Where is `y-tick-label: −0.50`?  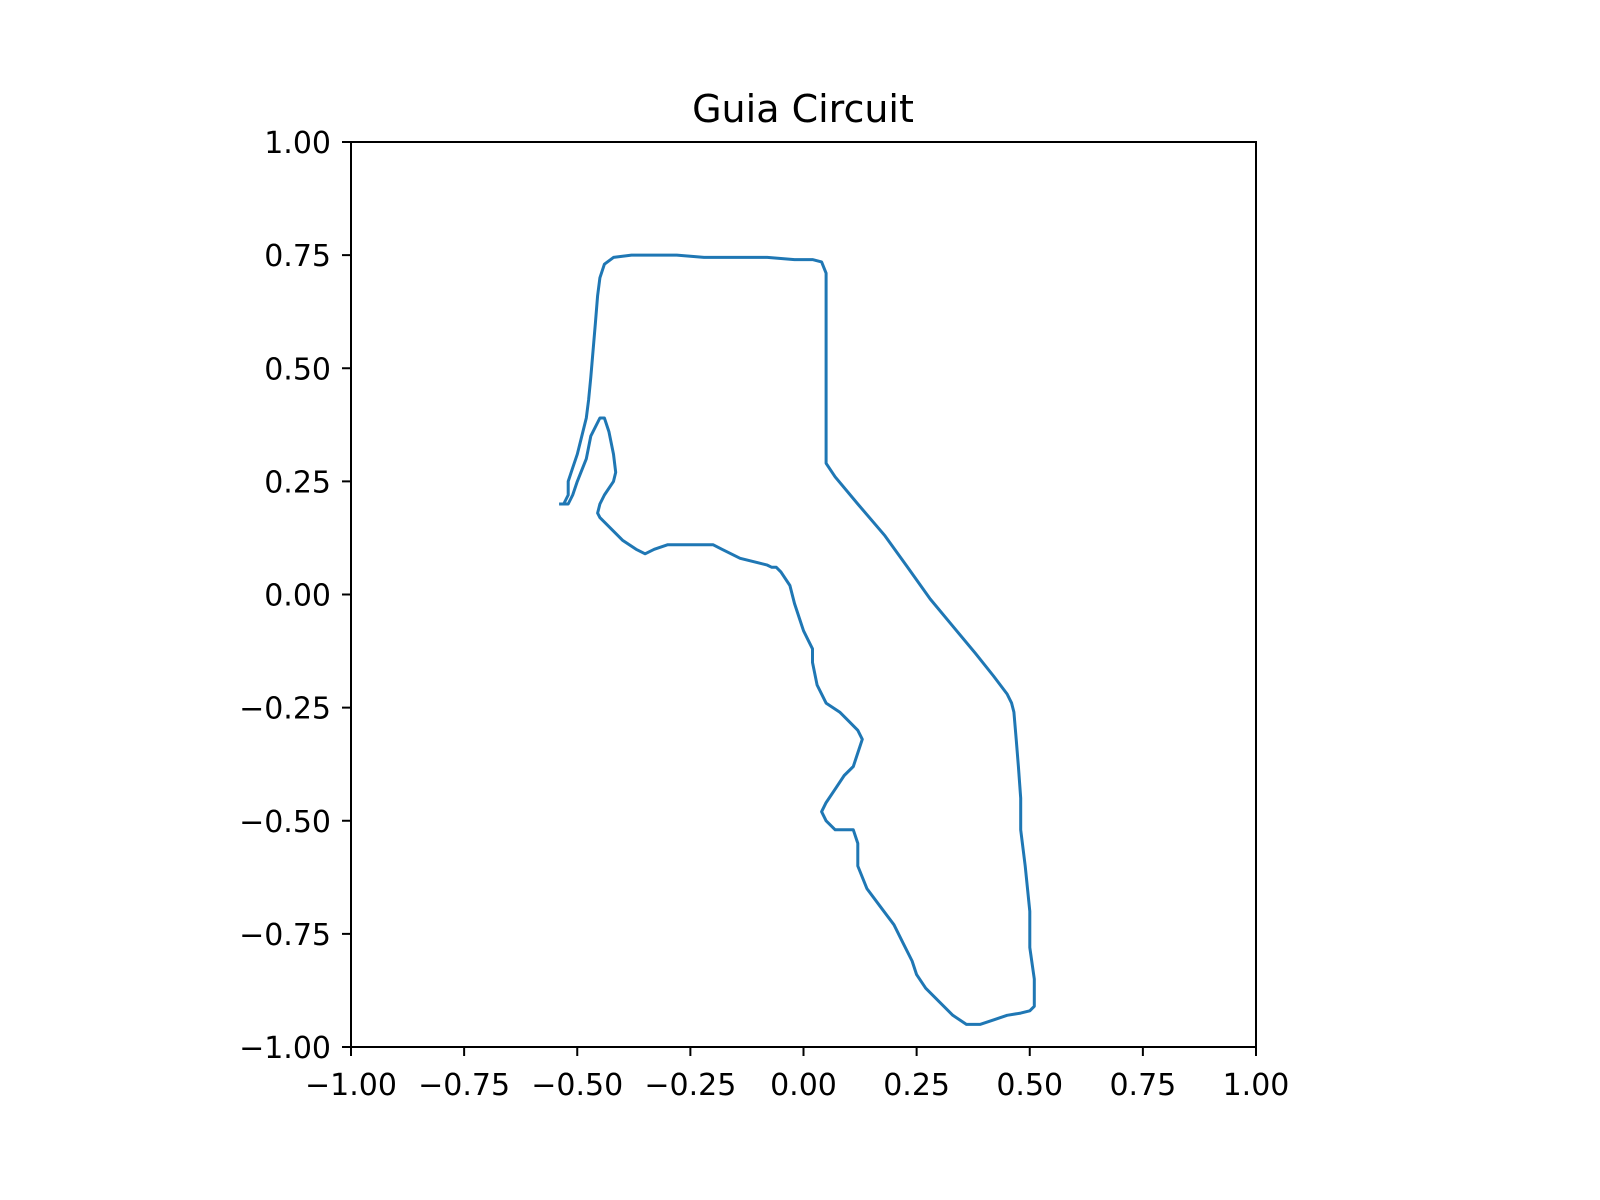 y-tick-label: −0.50 is located at coordinates (285, 822).